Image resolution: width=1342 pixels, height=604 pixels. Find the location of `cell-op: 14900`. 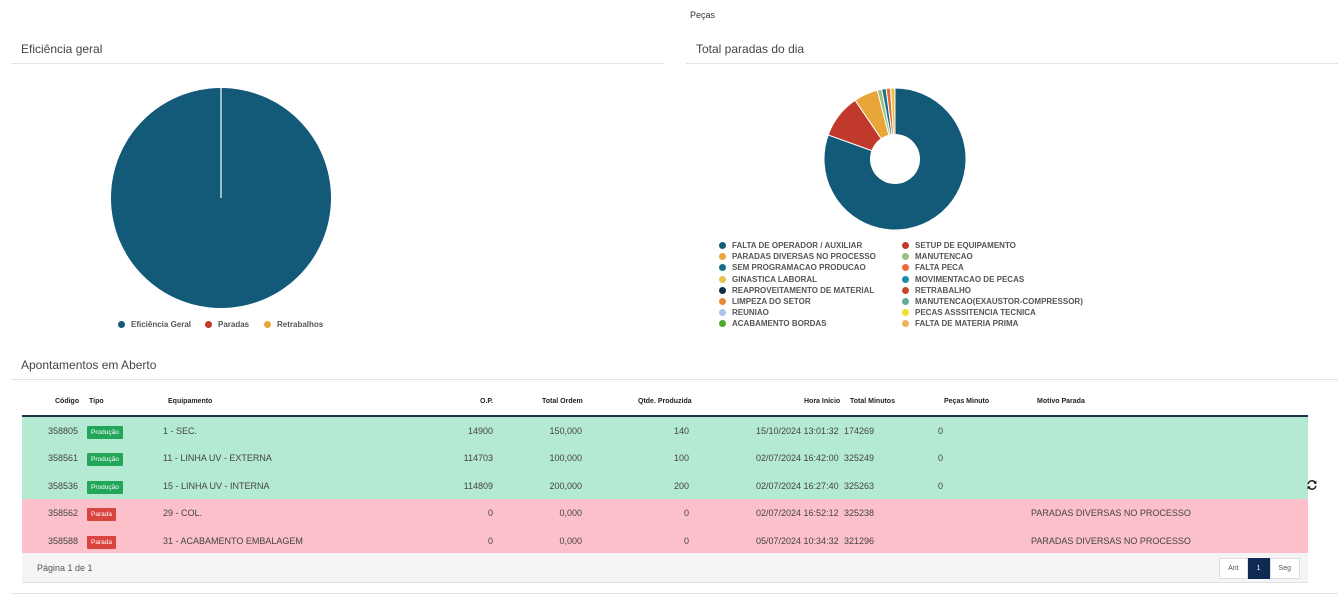

cell-op: 14900 is located at coordinates (480, 431).